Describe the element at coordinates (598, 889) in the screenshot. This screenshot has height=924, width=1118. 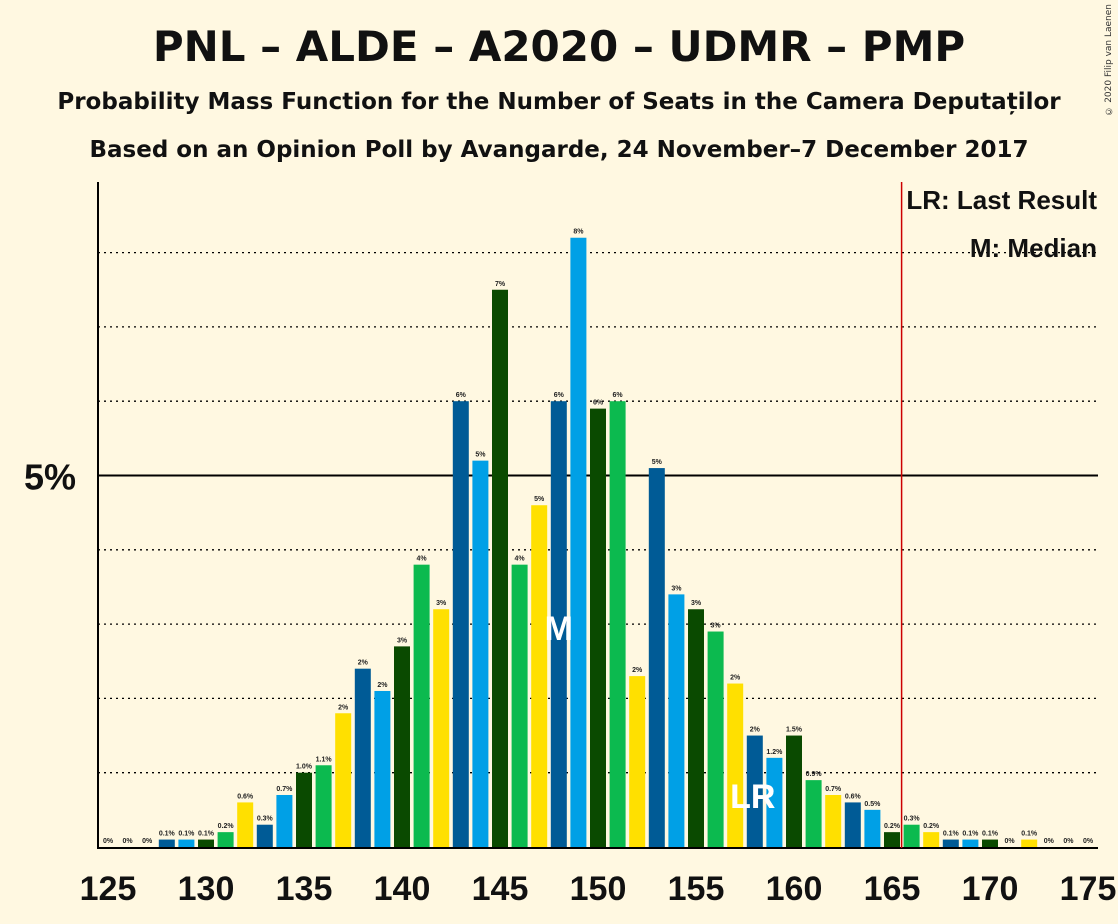
I see `x-tick-label: 150` at that location.